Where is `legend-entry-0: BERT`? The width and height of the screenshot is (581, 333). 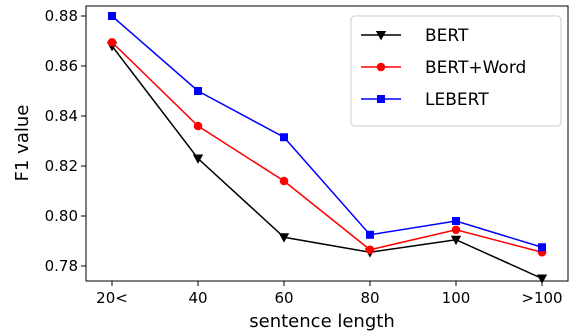 legend-entry-0: BERT is located at coordinates (415, 36).